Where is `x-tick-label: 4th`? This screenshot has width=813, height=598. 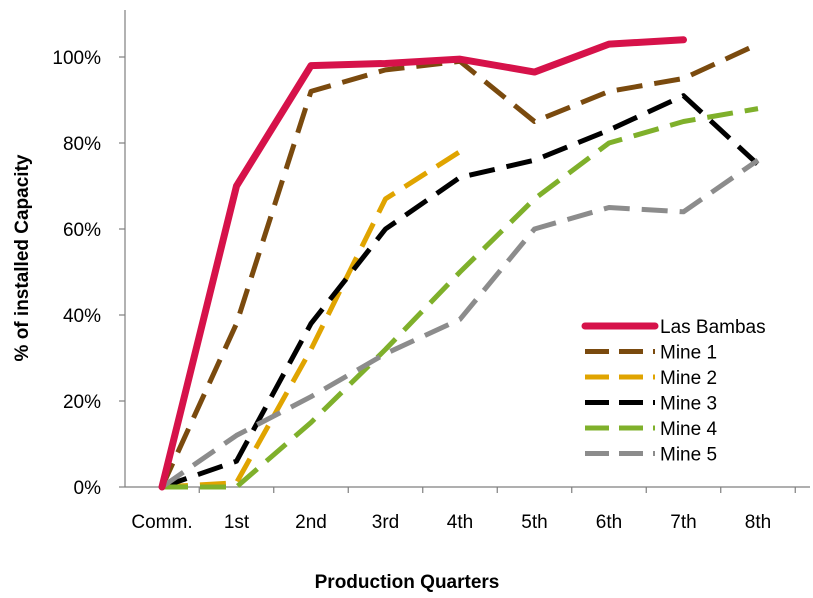 x-tick-label: 4th is located at coordinates (460, 522).